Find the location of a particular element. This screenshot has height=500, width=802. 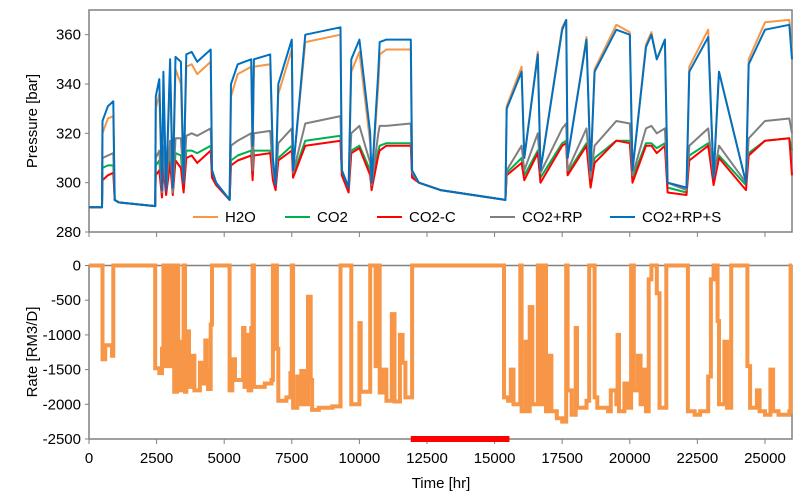

x-tick-label: 2500 is located at coordinates (156, 458).